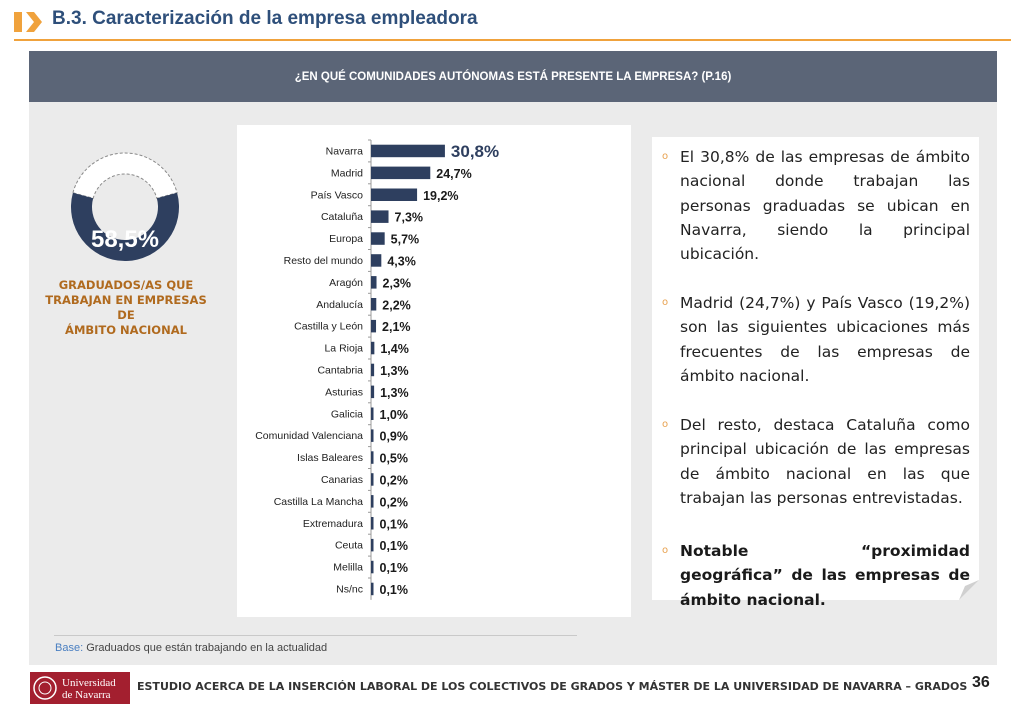 The width and height of the screenshot is (1024, 709). What do you see at coordinates (345, 151) in the screenshot?
I see `category-label: Navarra` at bounding box center [345, 151].